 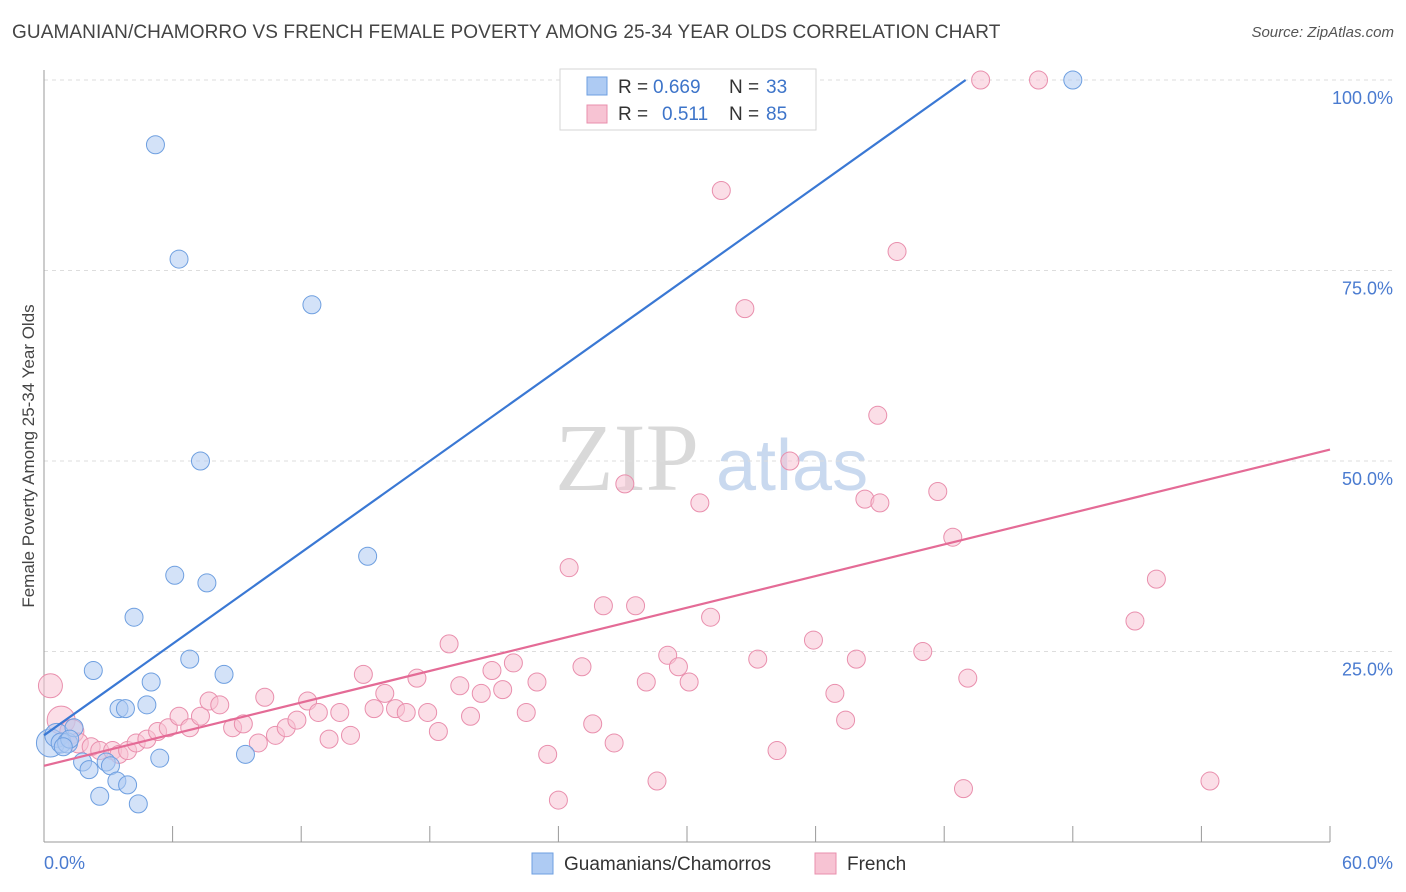 I want to click on watermark-zip: ZIP, so click(x=627, y=457).